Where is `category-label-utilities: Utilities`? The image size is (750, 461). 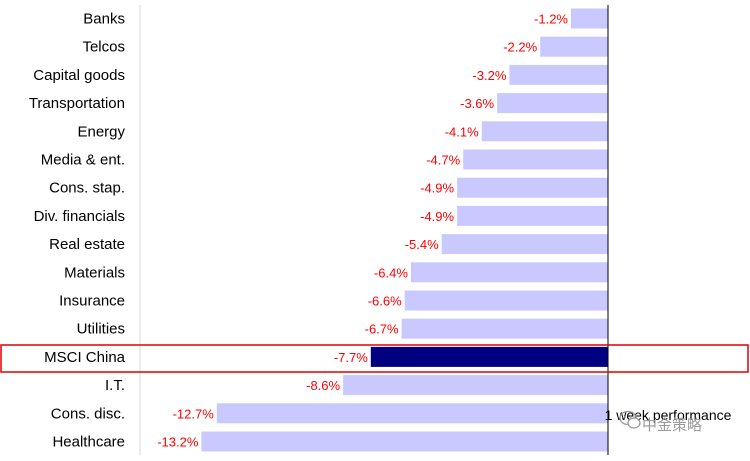 category-label-utilities: Utilities is located at coordinates (101, 329).